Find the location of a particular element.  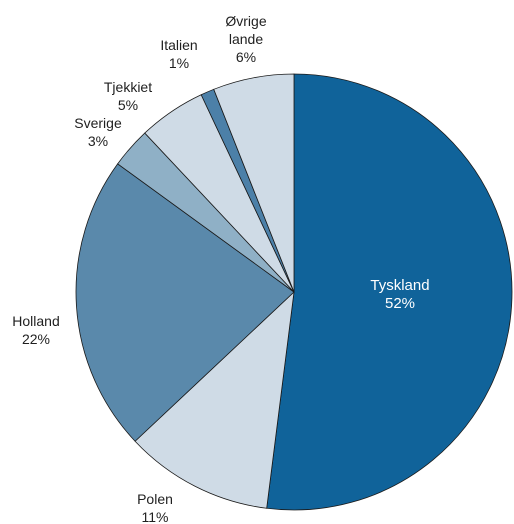

label-italien: Italien 1% is located at coordinates (178, 54).